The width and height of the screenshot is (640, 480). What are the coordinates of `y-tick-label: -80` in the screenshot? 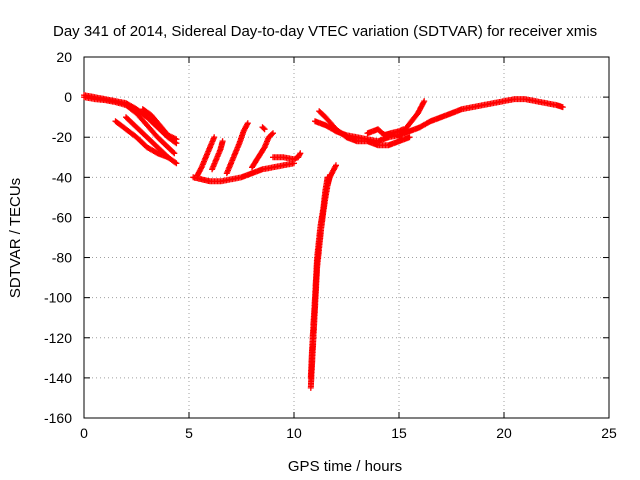 It's located at (62, 258).